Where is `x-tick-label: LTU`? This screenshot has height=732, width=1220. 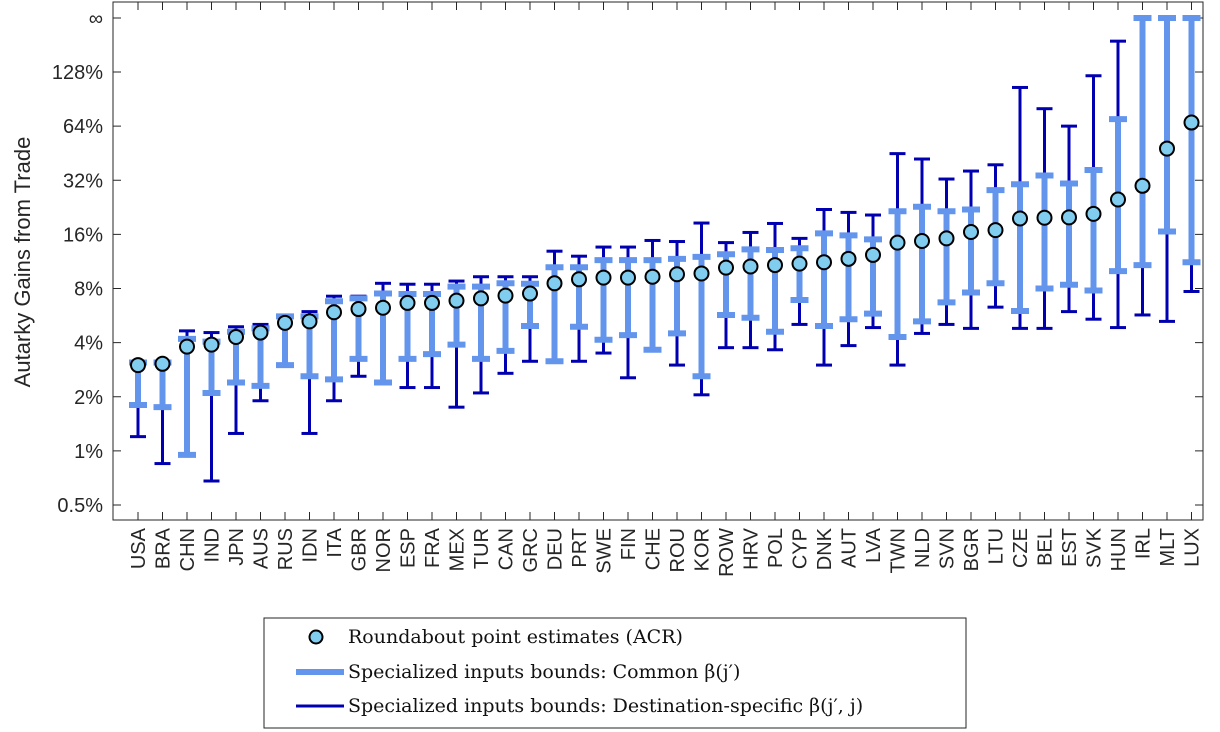
x-tick-label: LTU is located at coordinates (997, 546).